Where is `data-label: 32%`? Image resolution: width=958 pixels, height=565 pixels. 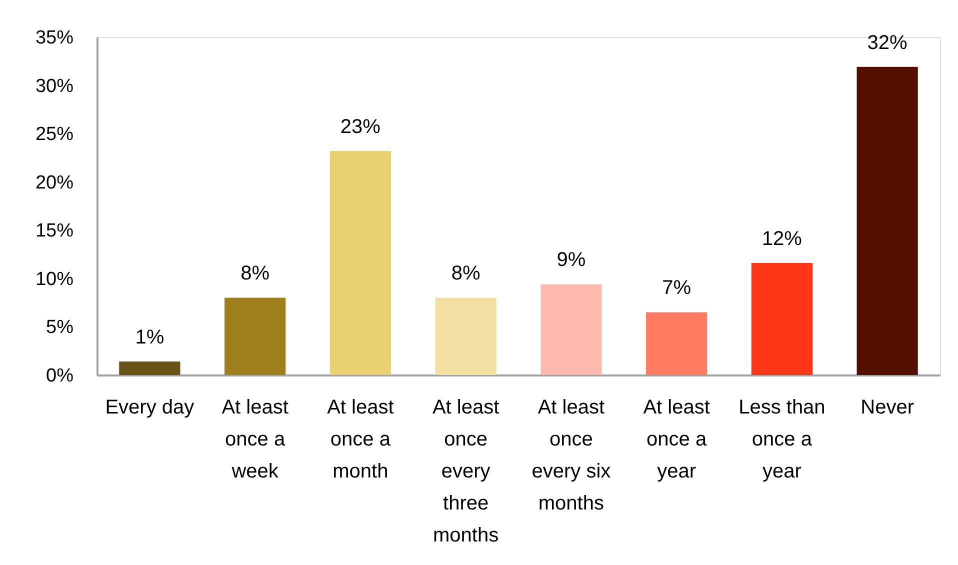
data-label: 32% is located at coordinates (887, 43).